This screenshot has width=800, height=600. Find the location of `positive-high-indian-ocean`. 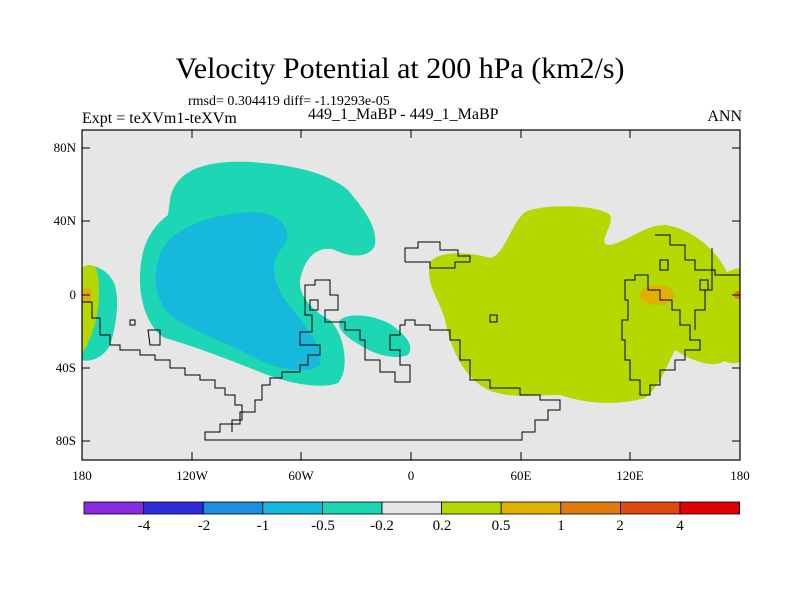

positive-high-indian-ocean is located at coordinates (657, 295).